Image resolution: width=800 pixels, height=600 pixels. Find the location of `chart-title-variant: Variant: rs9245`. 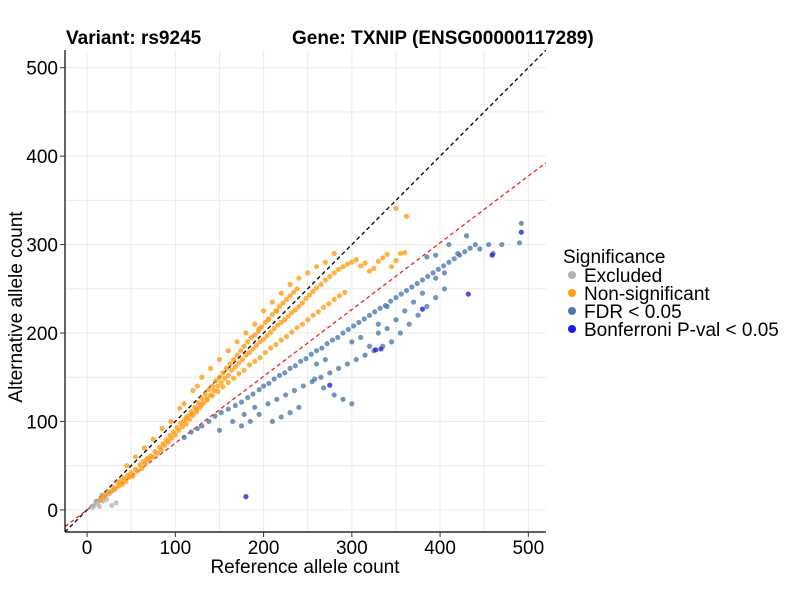

chart-title-variant: Variant: rs9245 is located at coordinates (134, 38).